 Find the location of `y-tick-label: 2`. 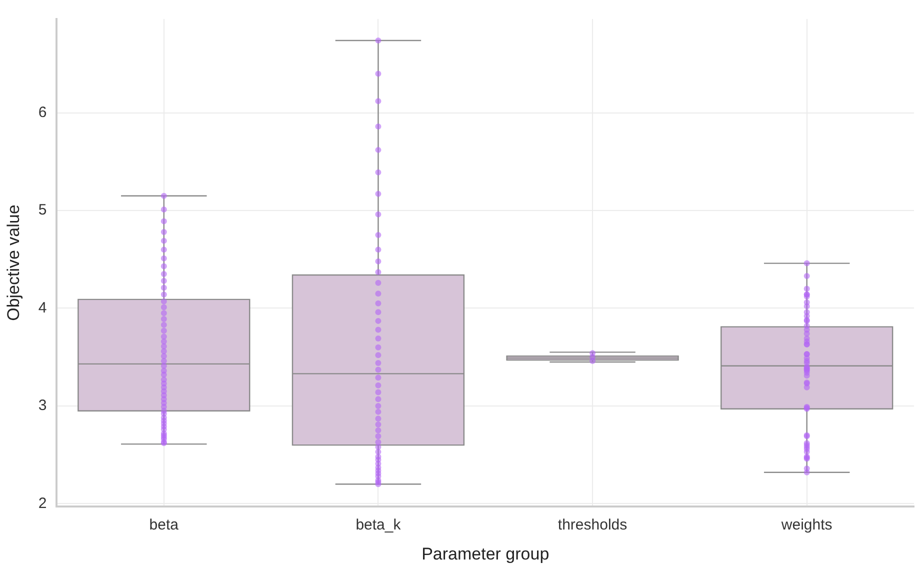

y-tick-label: 2 is located at coordinates (42, 503).